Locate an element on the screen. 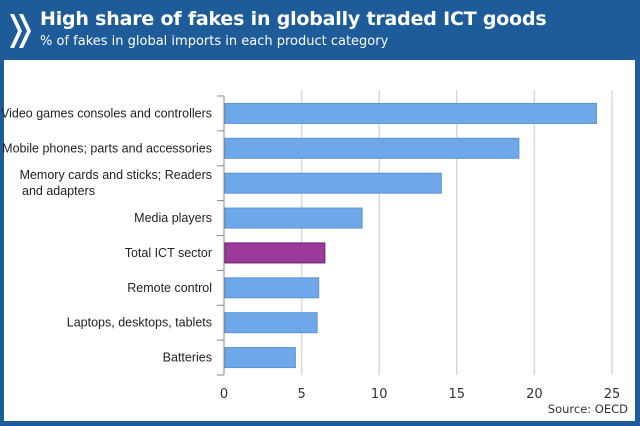 This screenshot has width=640, height=426. category-label: Memory cards and sticks; Readers is located at coordinates (116, 175).